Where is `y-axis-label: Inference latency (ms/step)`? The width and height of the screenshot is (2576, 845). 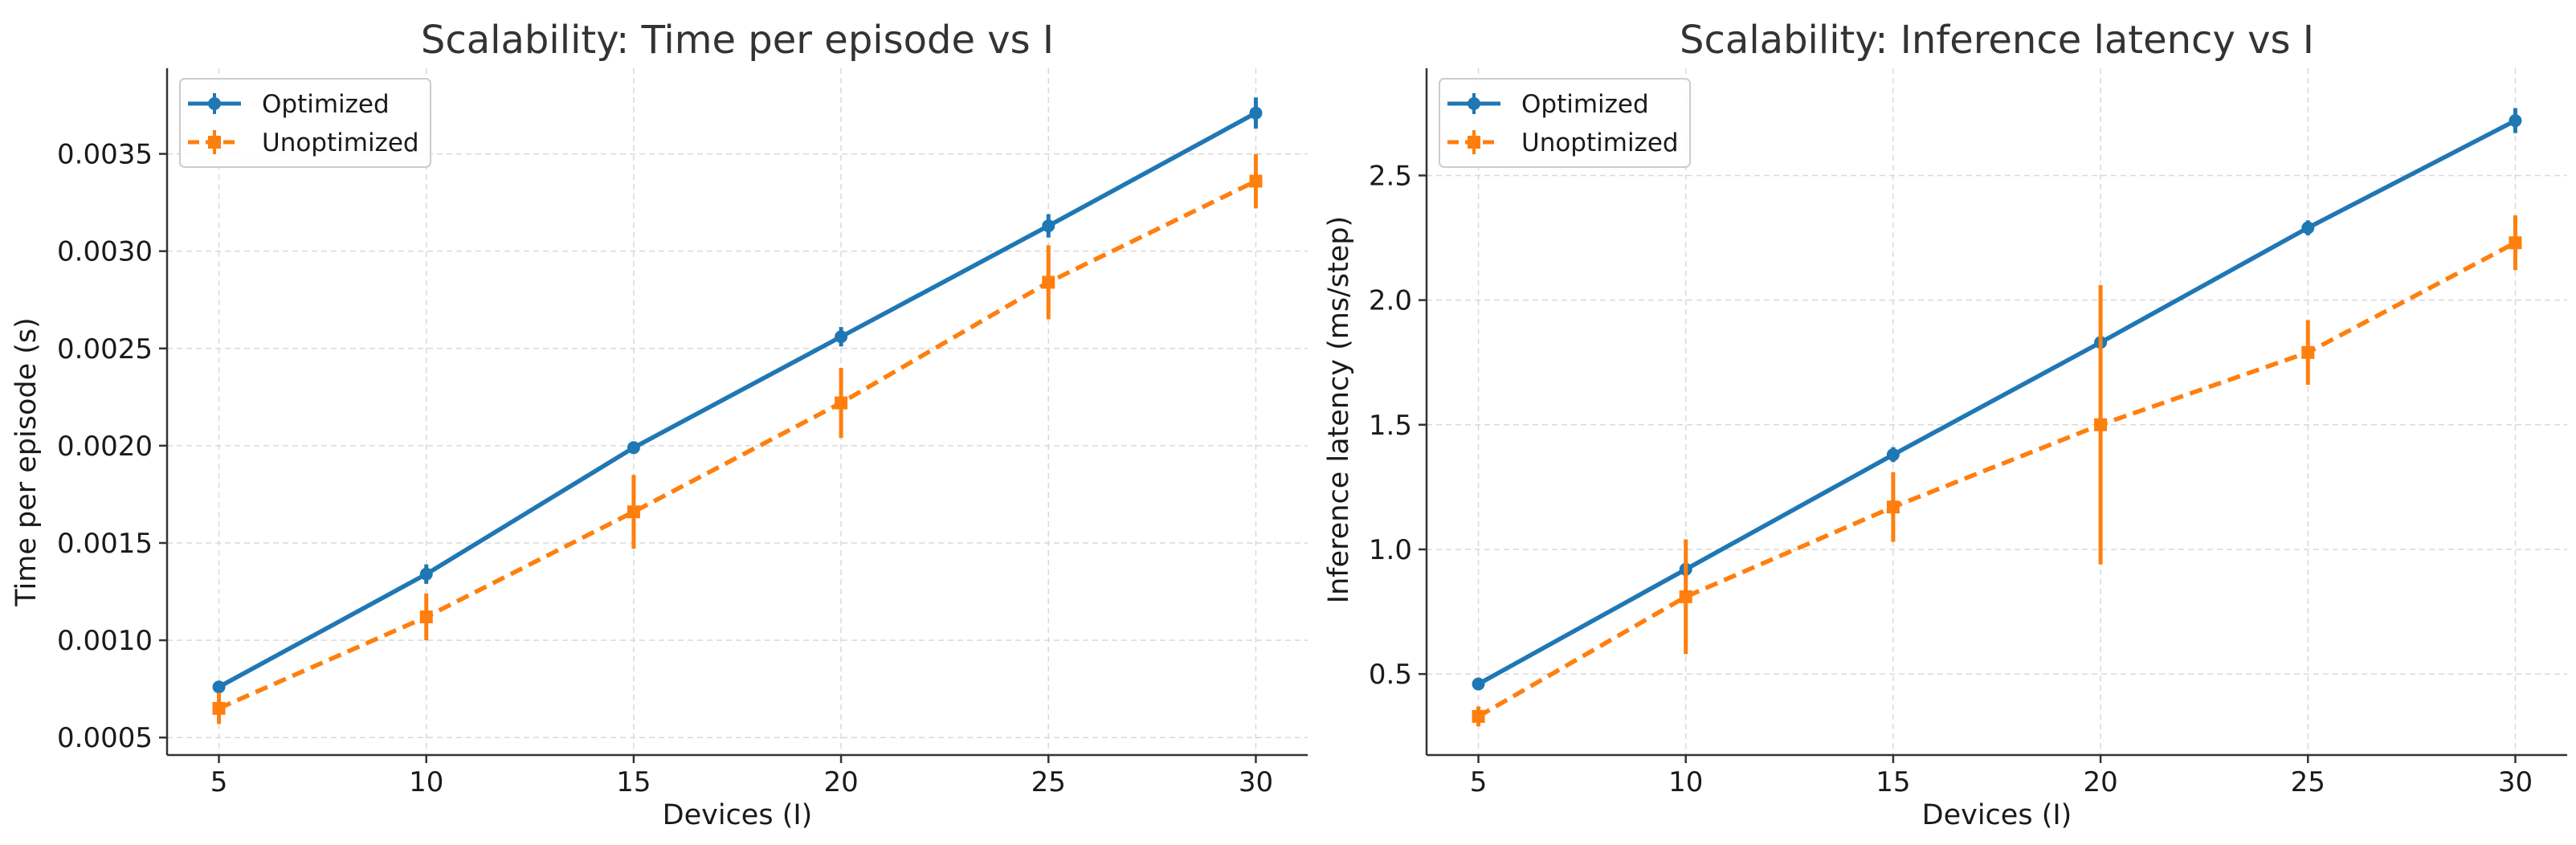 y-axis-label: Inference latency (ms/step) is located at coordinates (1339, 409).